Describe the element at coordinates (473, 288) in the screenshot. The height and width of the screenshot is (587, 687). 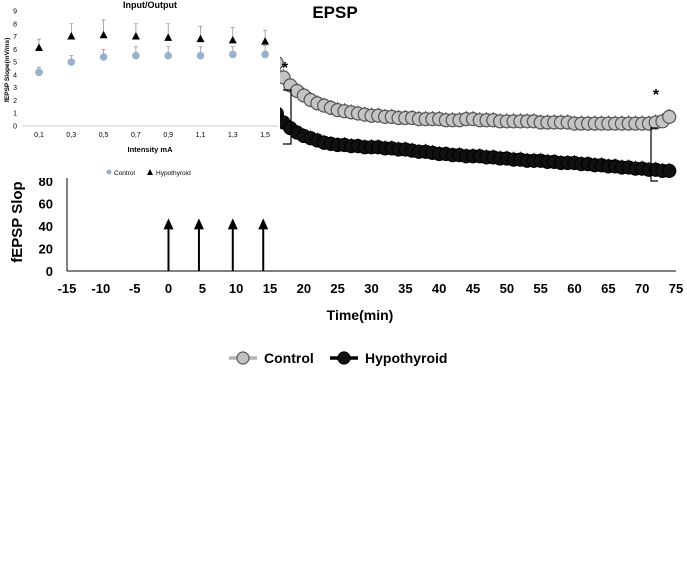
I see `main-x-tick-label: 45` at that location.